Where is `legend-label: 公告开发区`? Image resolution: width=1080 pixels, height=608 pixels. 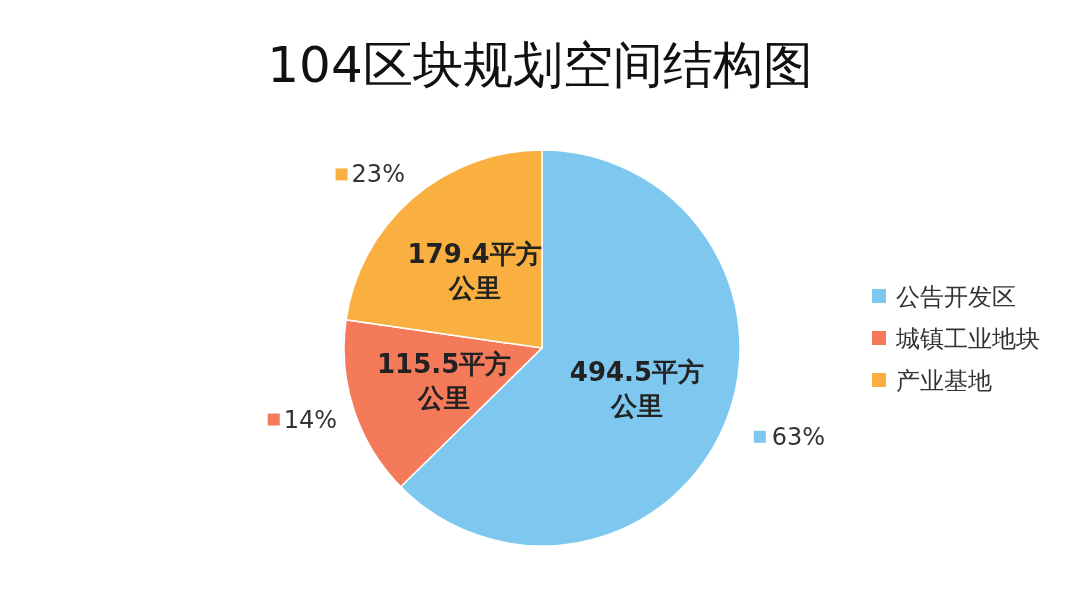
legend-label: 公告开发区 is located at coordinates (956, 297).